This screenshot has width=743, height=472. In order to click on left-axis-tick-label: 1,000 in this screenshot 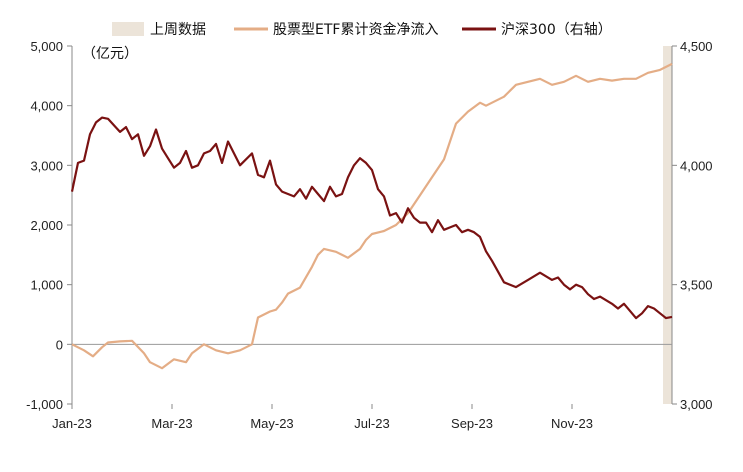, I will do `click(46, 285)`.